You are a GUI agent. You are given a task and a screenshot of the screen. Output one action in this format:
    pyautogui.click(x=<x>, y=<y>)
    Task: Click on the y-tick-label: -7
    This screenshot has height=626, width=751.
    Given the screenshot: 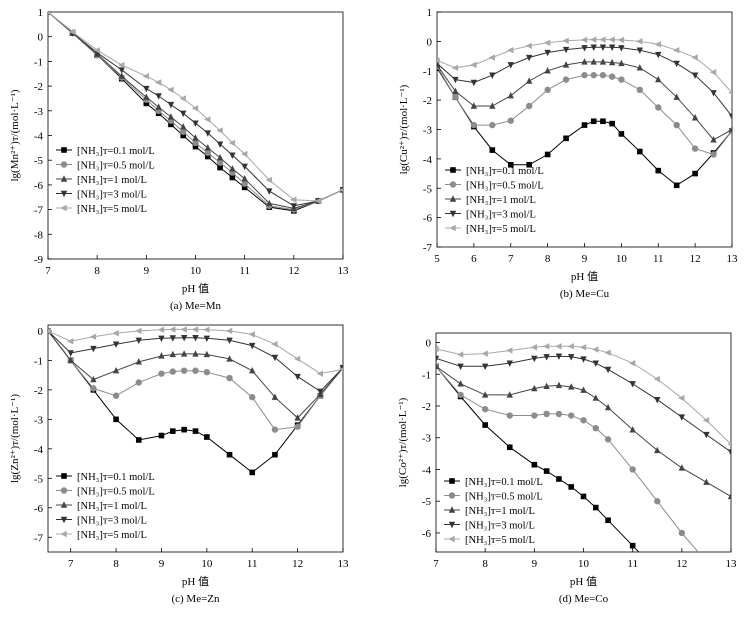 What is the action you would take?
    pyautogui.click(x=39, y=538)
    